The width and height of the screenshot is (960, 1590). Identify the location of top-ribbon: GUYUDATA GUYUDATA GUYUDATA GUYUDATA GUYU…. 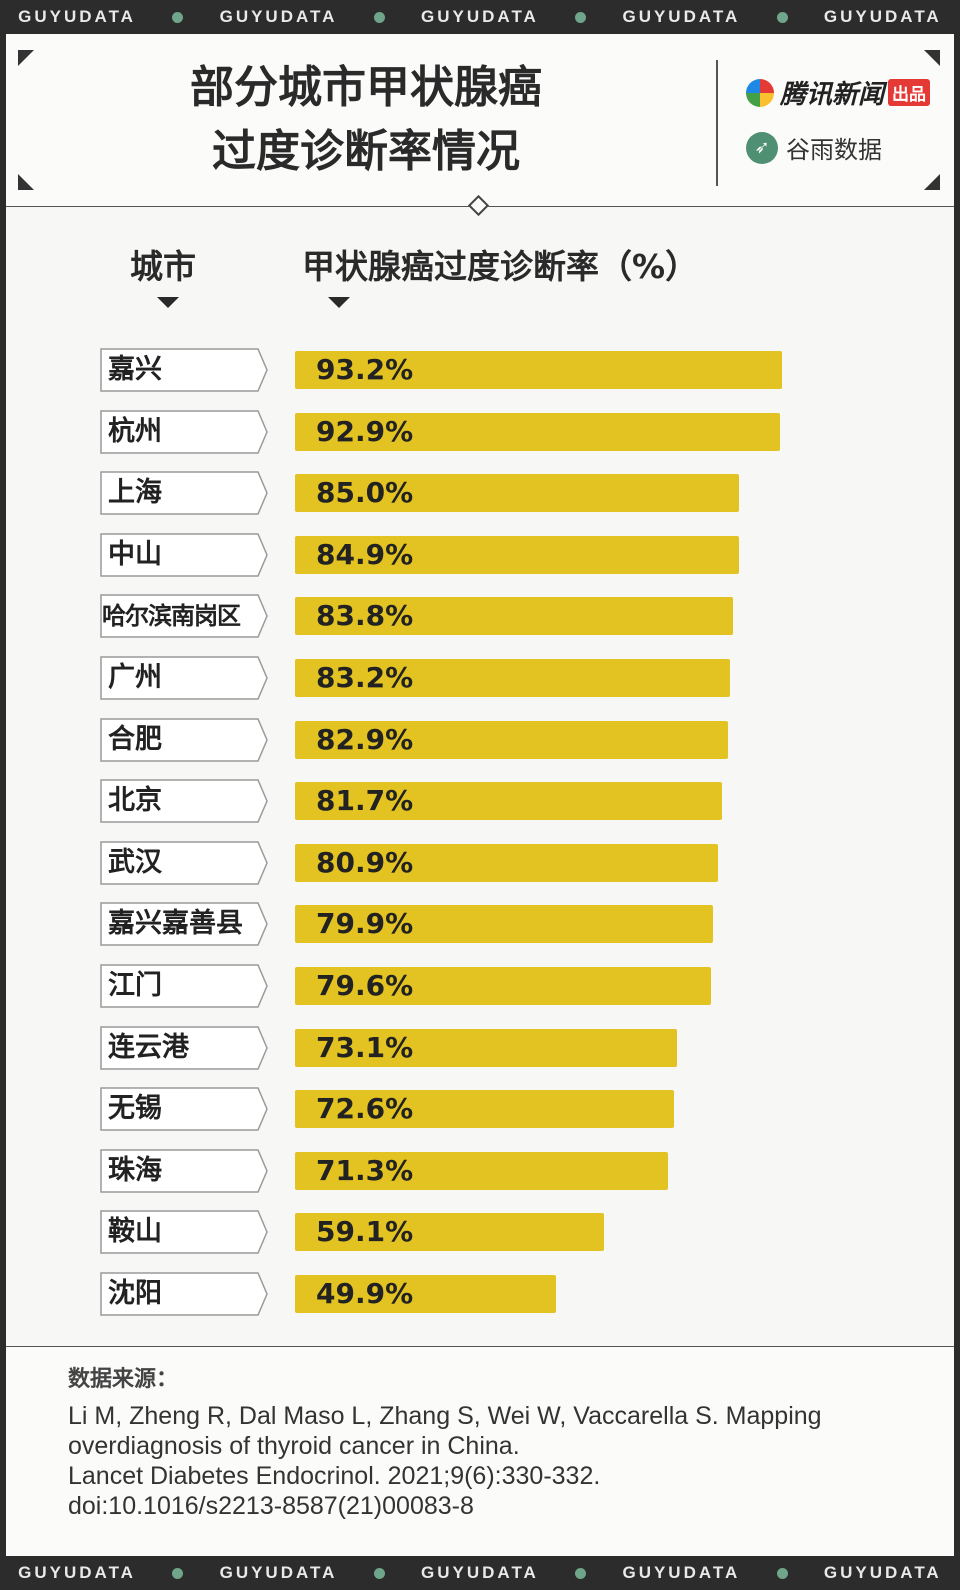
(480, 17).